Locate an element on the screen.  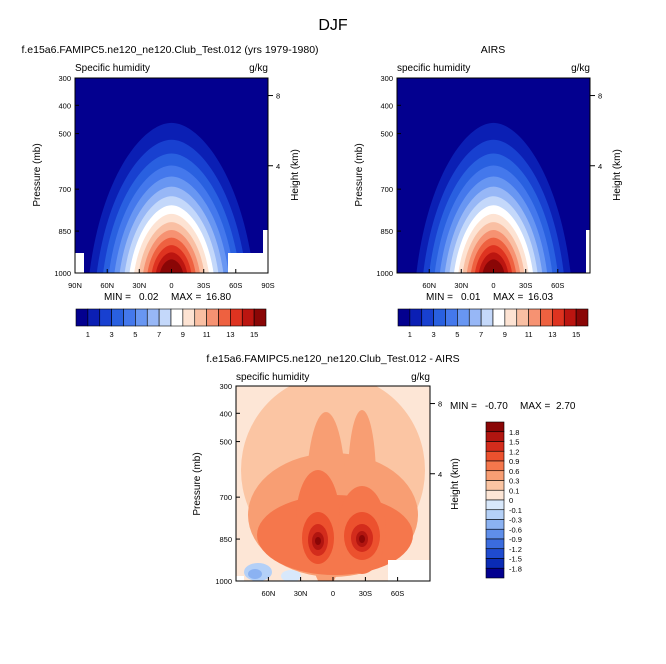
panel-model-y2ticks: 84 is located at coordinates (274, 131).